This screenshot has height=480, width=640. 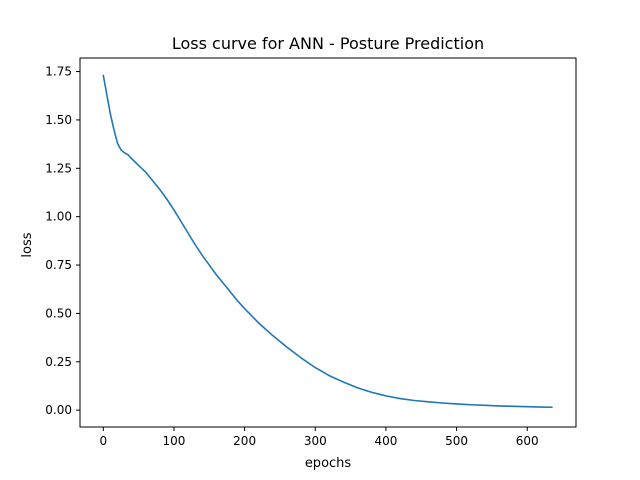 What do you see at coordinates (527, 441) in the screenshot?
I see `x-tick-label: 600` at bounding box center [527, 441].